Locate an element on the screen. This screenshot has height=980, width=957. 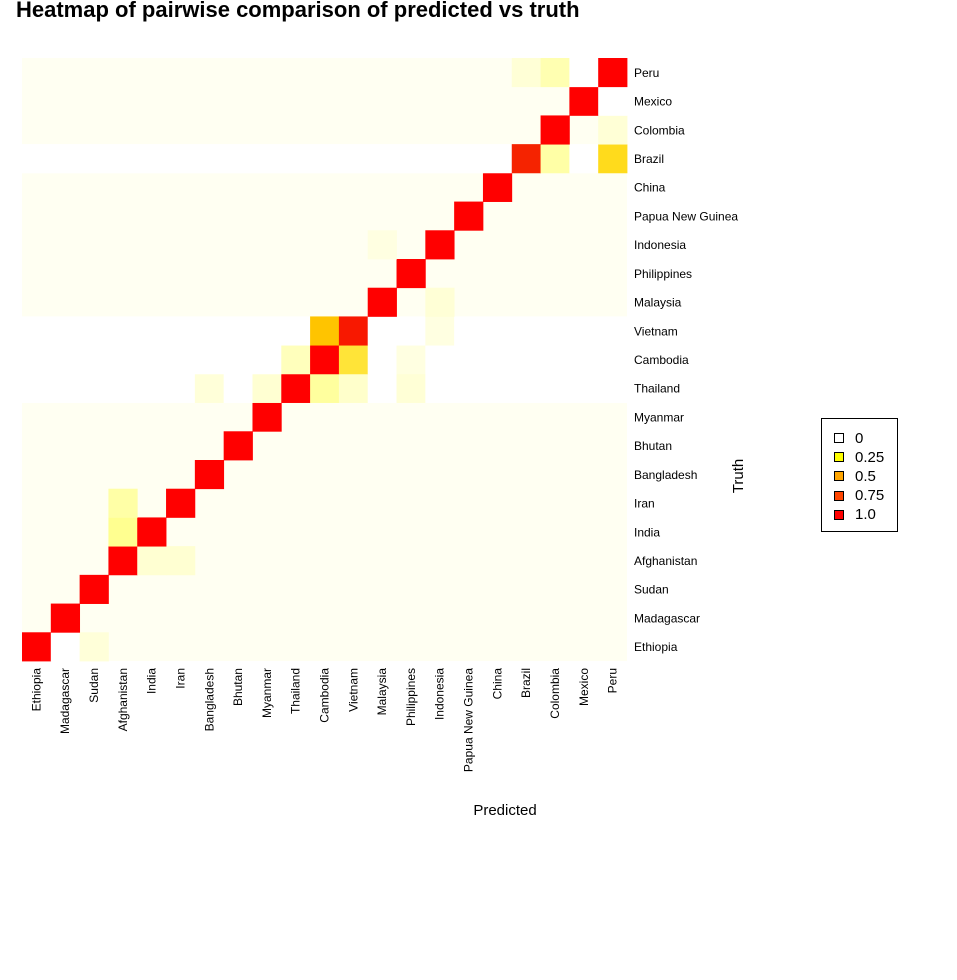
legend-label: 1.0 is located at coordinates (865, 515).